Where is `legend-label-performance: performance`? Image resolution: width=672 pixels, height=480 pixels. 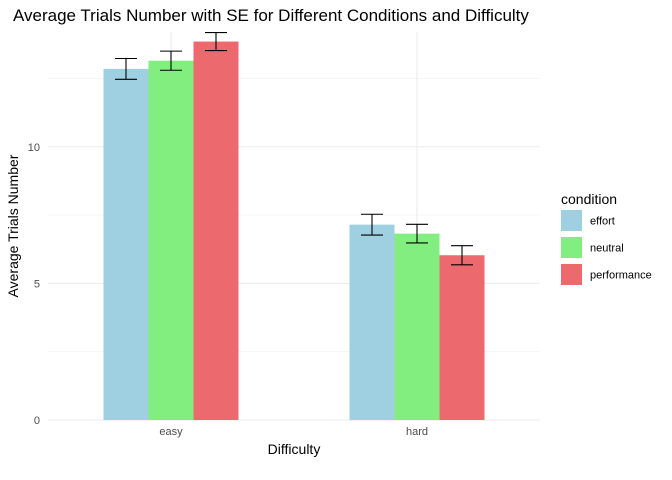 legend-label-performance: performance is located at coordinates (621, 276).